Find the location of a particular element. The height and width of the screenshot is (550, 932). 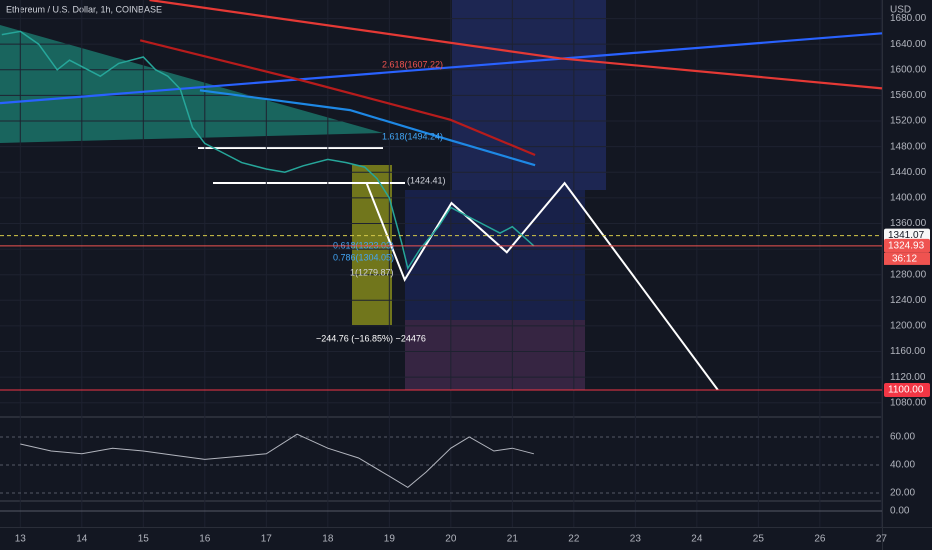

y-tick-label: 1600.00 is located at coordinates (908, 69).